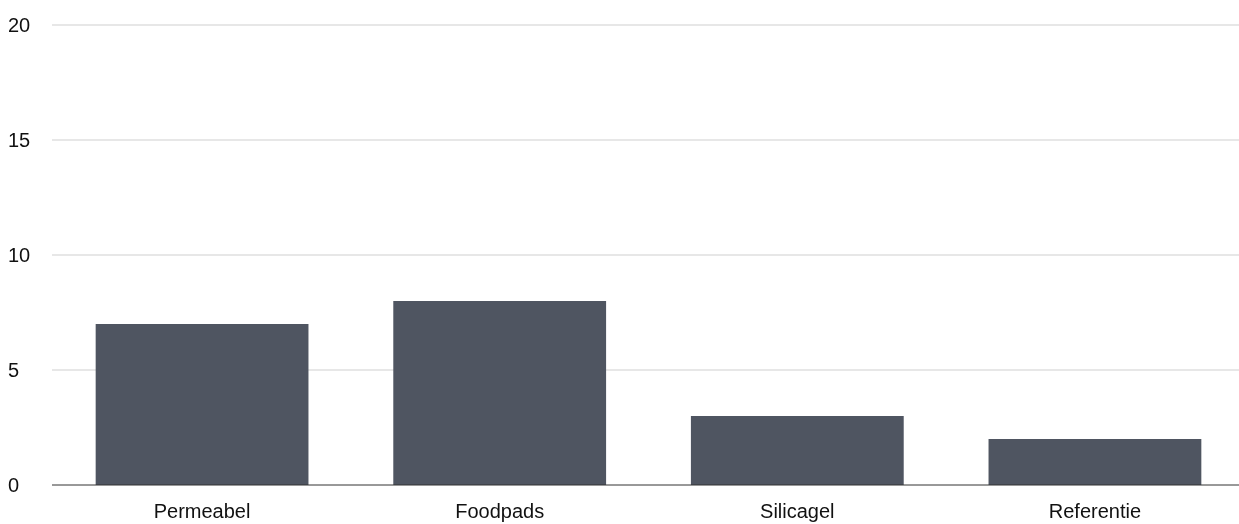 Image resolution: width=1239 pixels, height=524 pixels. What do you see at coordinates (14, 485) in the screenshot?
I see `y-tick-label: 0` at bounding box center [14, 485].